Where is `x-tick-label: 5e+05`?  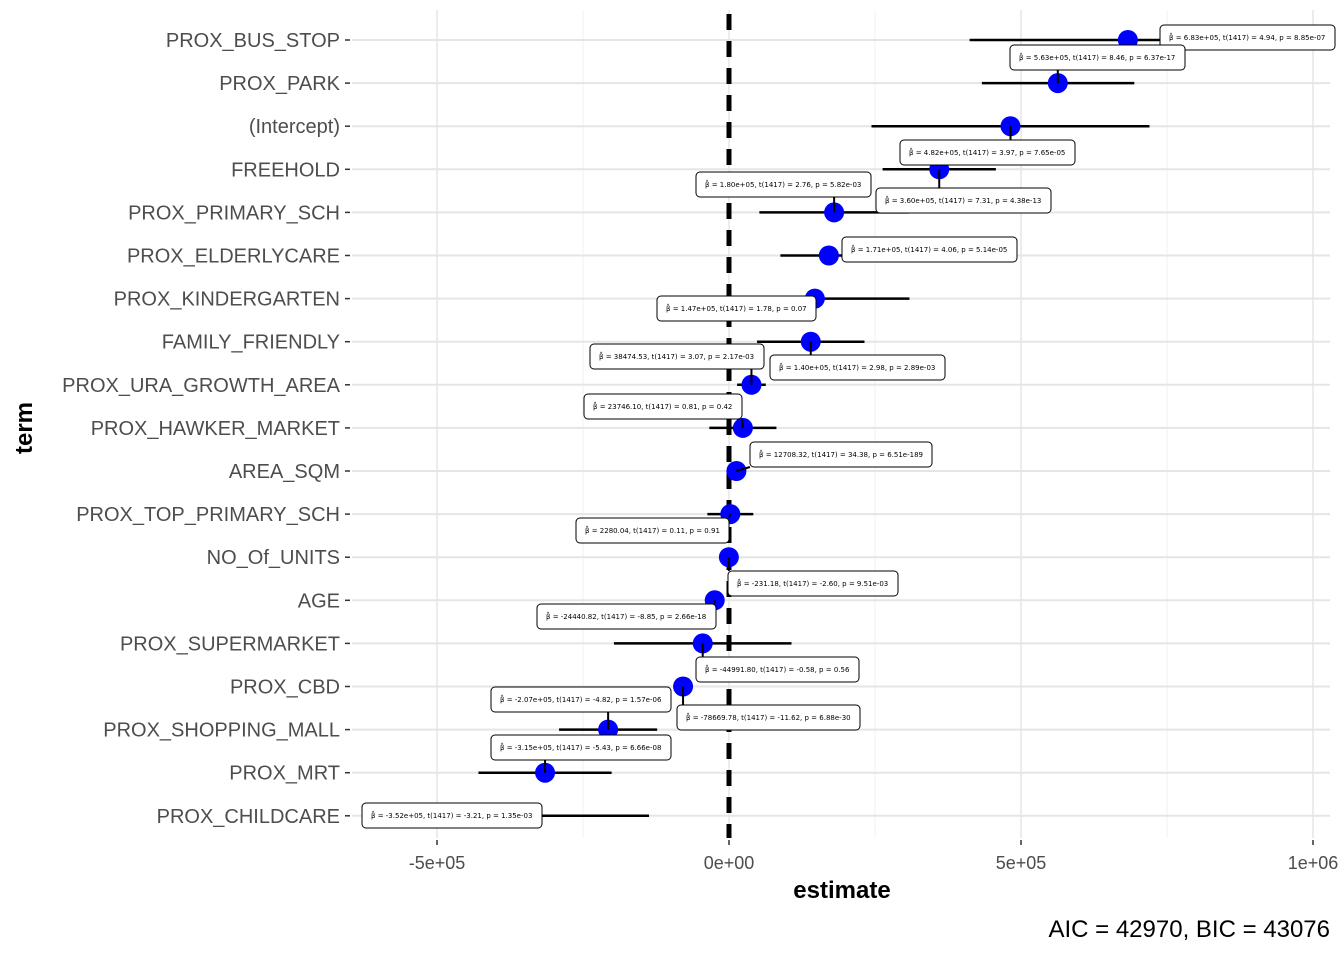 x-tick-label: 5e+05 is located at coordinates (1021, 863).